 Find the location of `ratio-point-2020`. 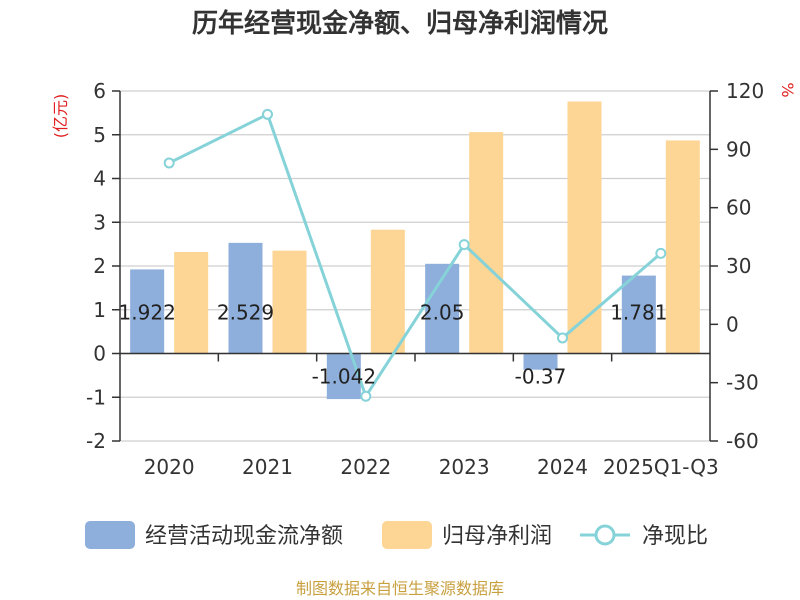

ratio-point-2020 is located at coordinates (169, 163).